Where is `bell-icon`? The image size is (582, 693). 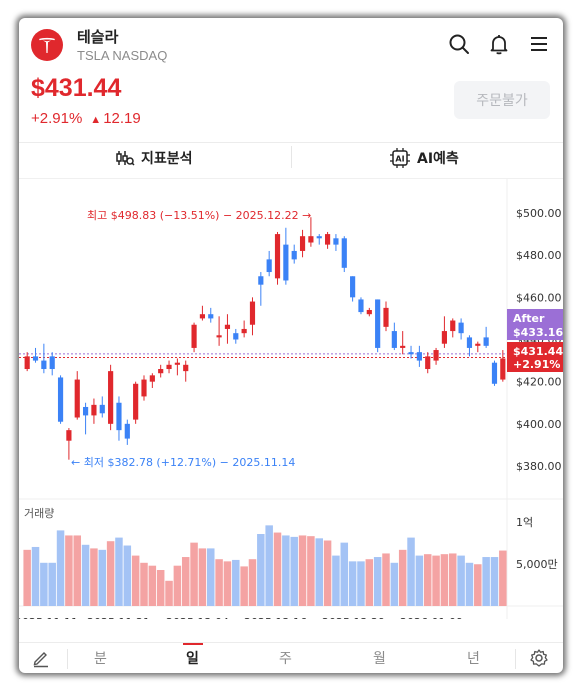 bell-icon is located at coordinates (499, 44).